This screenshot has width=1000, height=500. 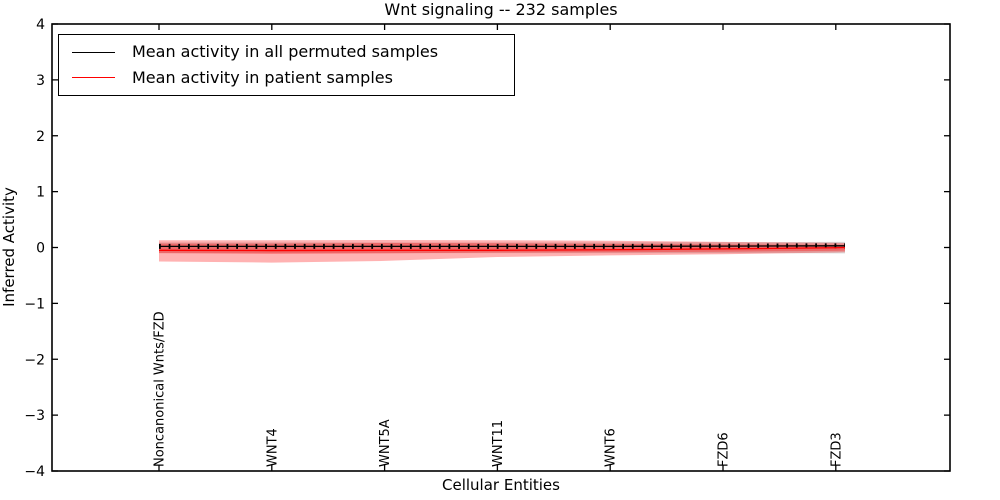 I want to click on x-tick-label: Noncanonical Wnts/FZD, so click(x=160, y=389).